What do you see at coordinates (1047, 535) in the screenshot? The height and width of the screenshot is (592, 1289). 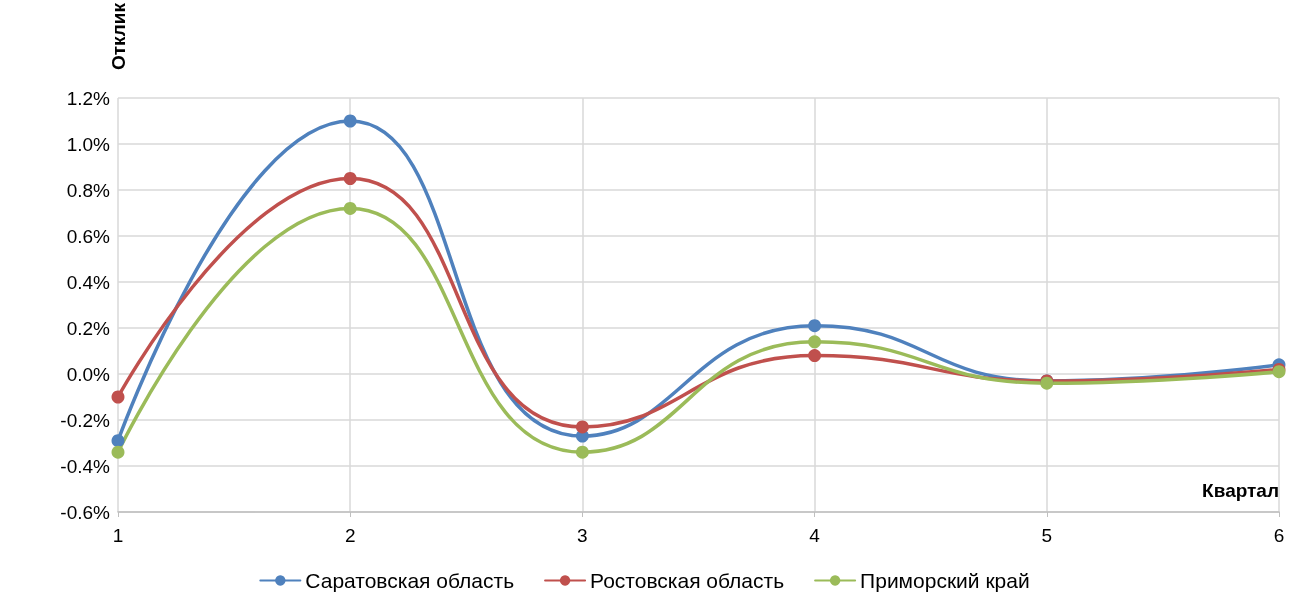 I see `x-tick-label: 5` at bounding box center [1047, 535].